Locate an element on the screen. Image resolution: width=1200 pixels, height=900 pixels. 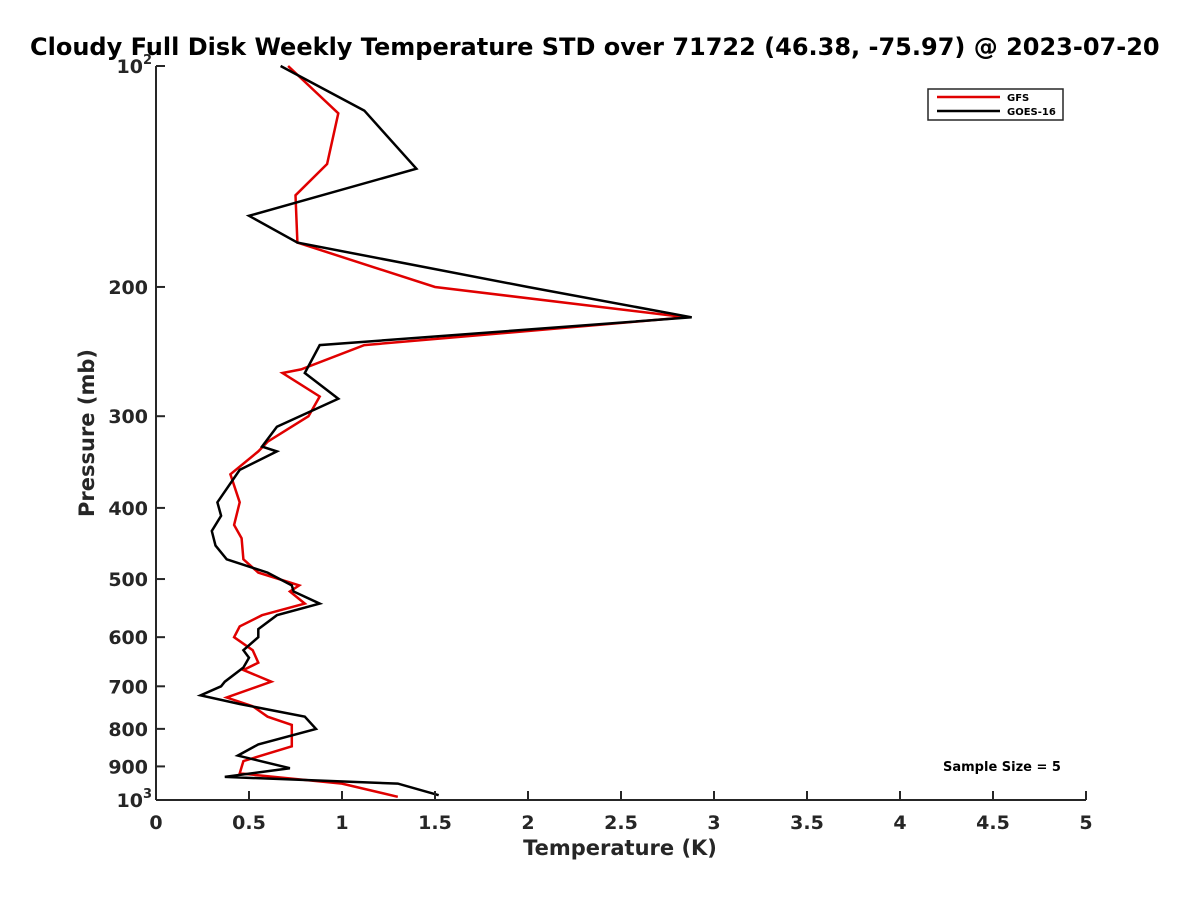
x-tick-label: 1 is located at coordinates (341, 823).